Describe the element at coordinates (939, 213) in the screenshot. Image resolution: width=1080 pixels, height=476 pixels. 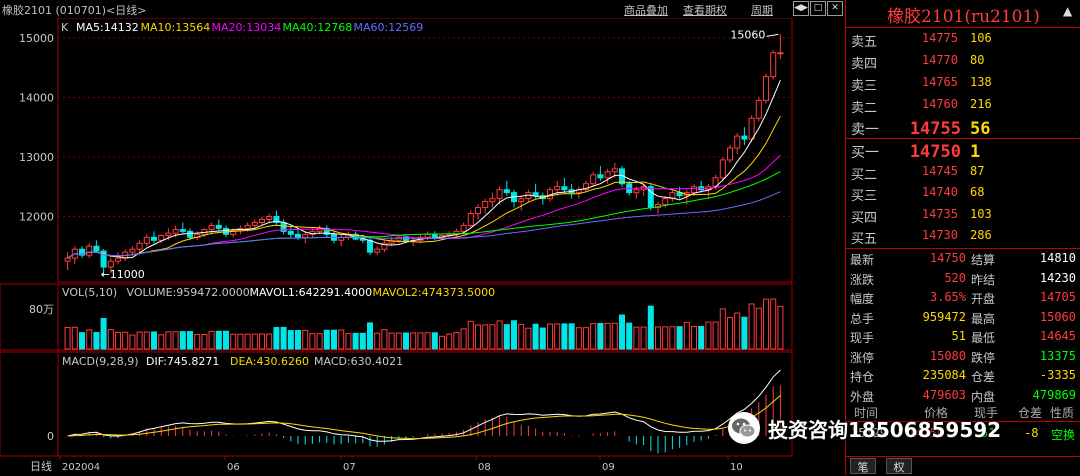
I see `bid-price: 14735` at that location.